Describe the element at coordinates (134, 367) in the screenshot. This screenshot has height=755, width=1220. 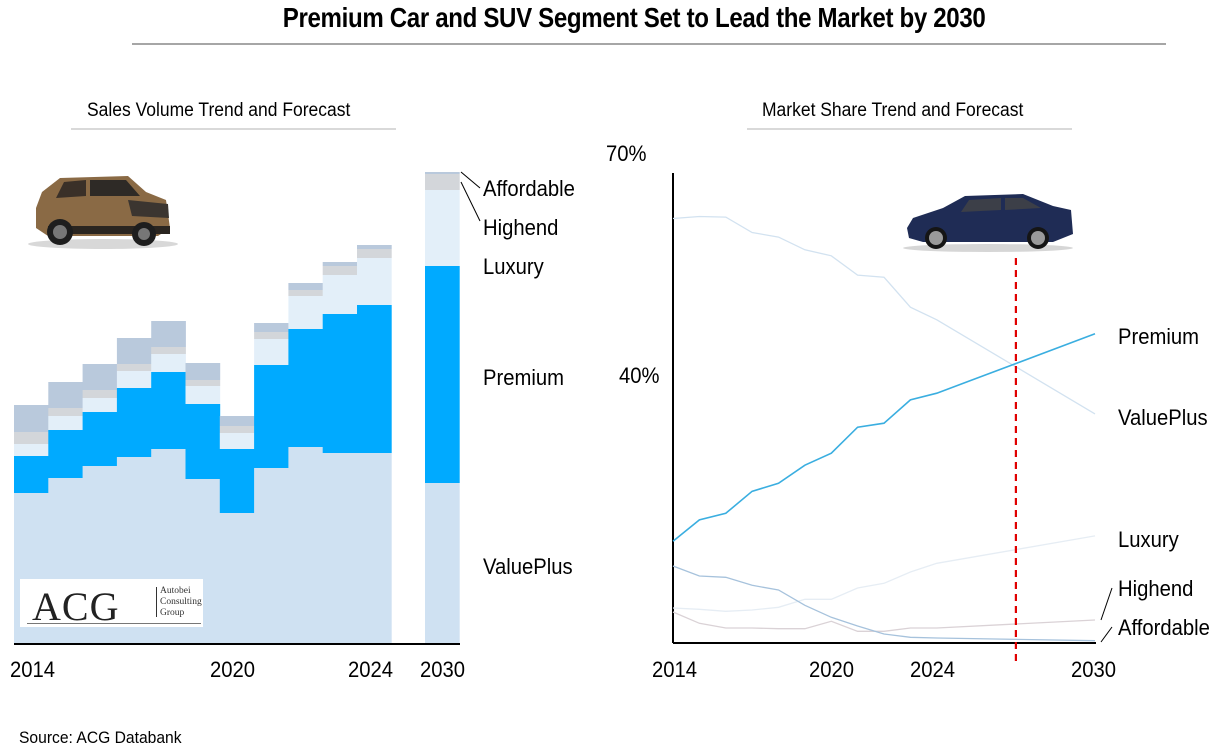
I see `bar-highend-2017` at that location.